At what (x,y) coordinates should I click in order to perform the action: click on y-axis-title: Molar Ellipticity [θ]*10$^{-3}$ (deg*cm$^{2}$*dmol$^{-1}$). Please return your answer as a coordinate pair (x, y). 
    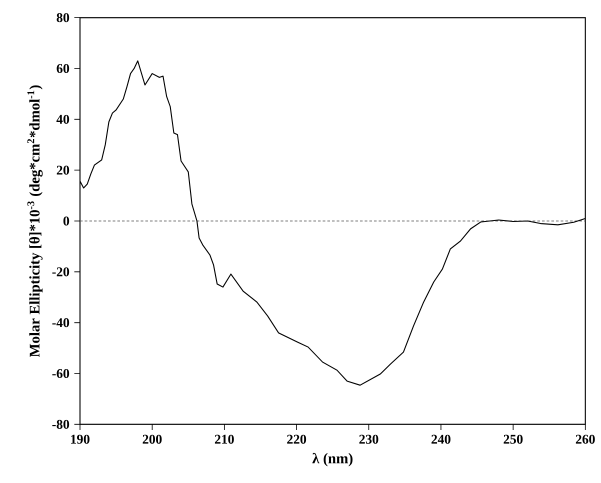
    Looking at the image, I should click on (35, 221).